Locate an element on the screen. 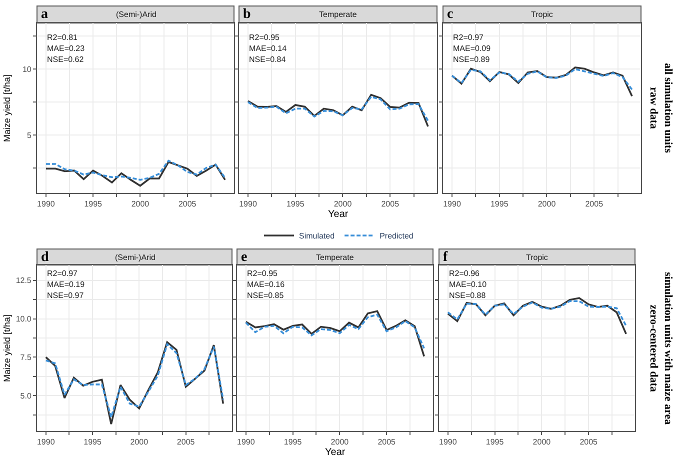 The width and height of the screenshot is (681, 459). text: a is located at coordinates (44, 14).